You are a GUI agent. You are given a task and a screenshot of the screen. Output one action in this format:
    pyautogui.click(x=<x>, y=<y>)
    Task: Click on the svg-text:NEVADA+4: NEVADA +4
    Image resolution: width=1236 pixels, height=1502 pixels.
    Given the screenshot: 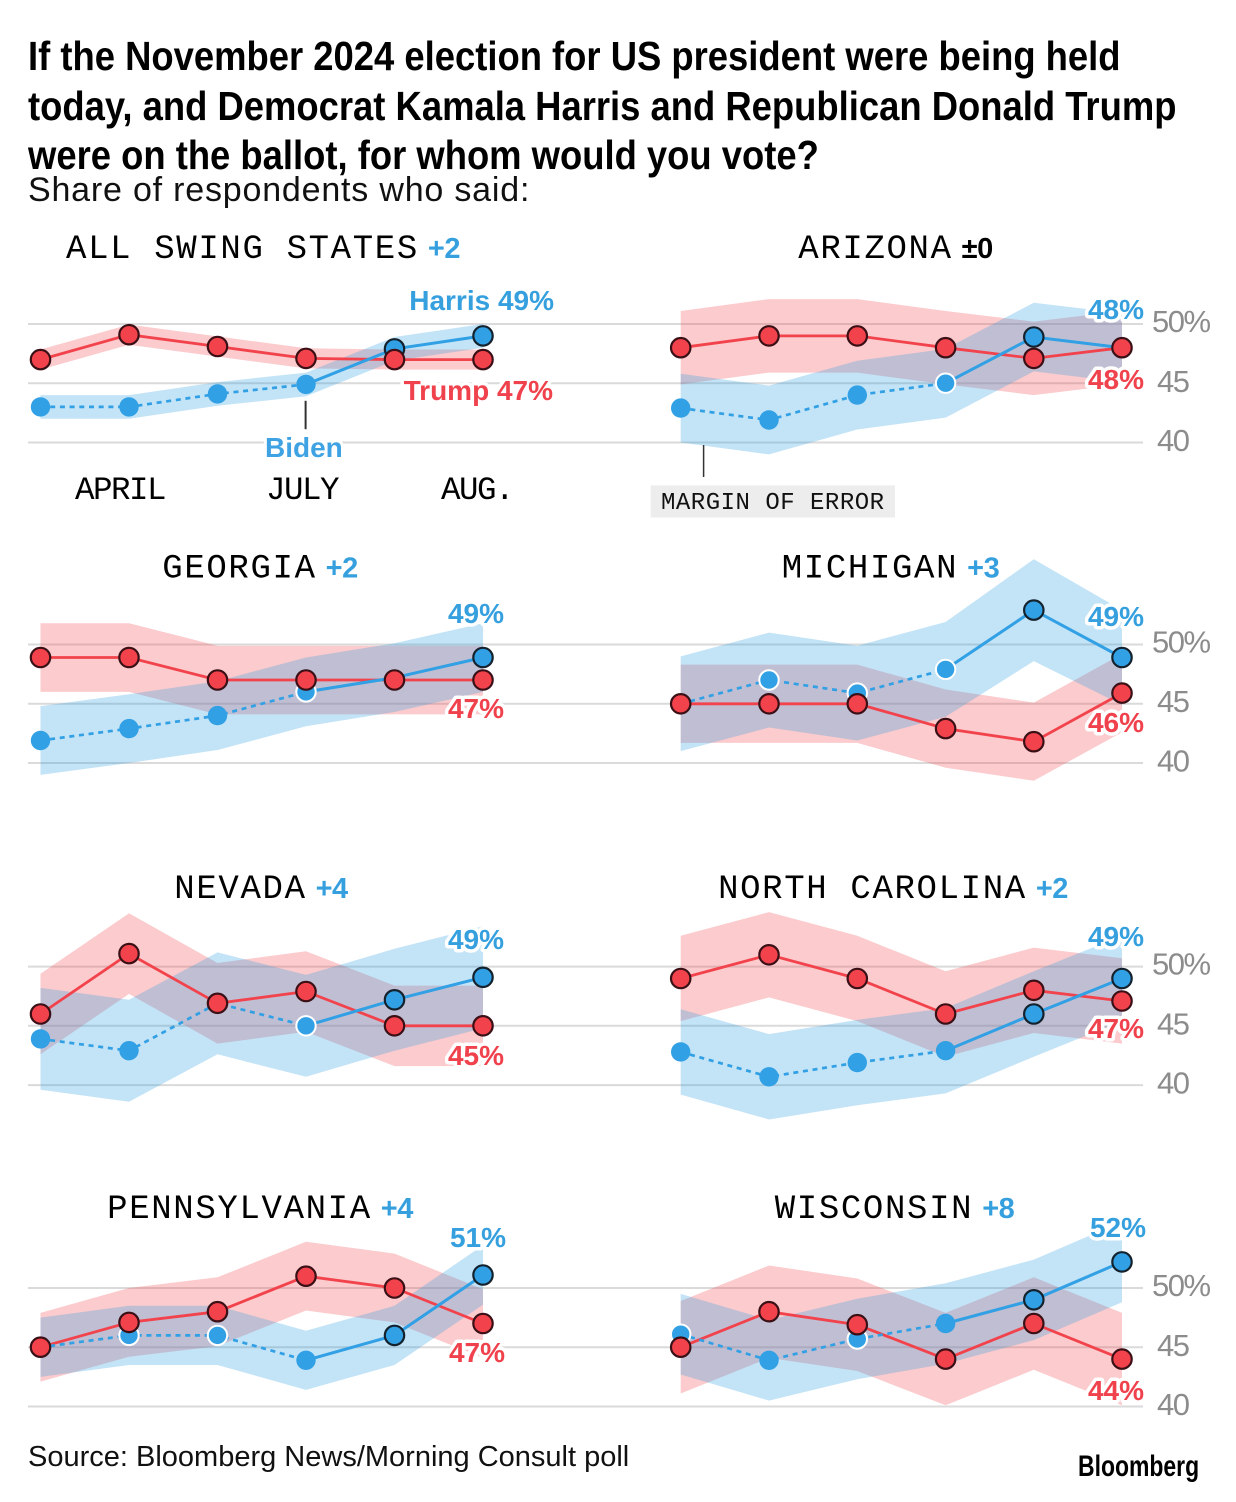 What is the action you would take?
    pyautogui.click(x=261, y=890)
    